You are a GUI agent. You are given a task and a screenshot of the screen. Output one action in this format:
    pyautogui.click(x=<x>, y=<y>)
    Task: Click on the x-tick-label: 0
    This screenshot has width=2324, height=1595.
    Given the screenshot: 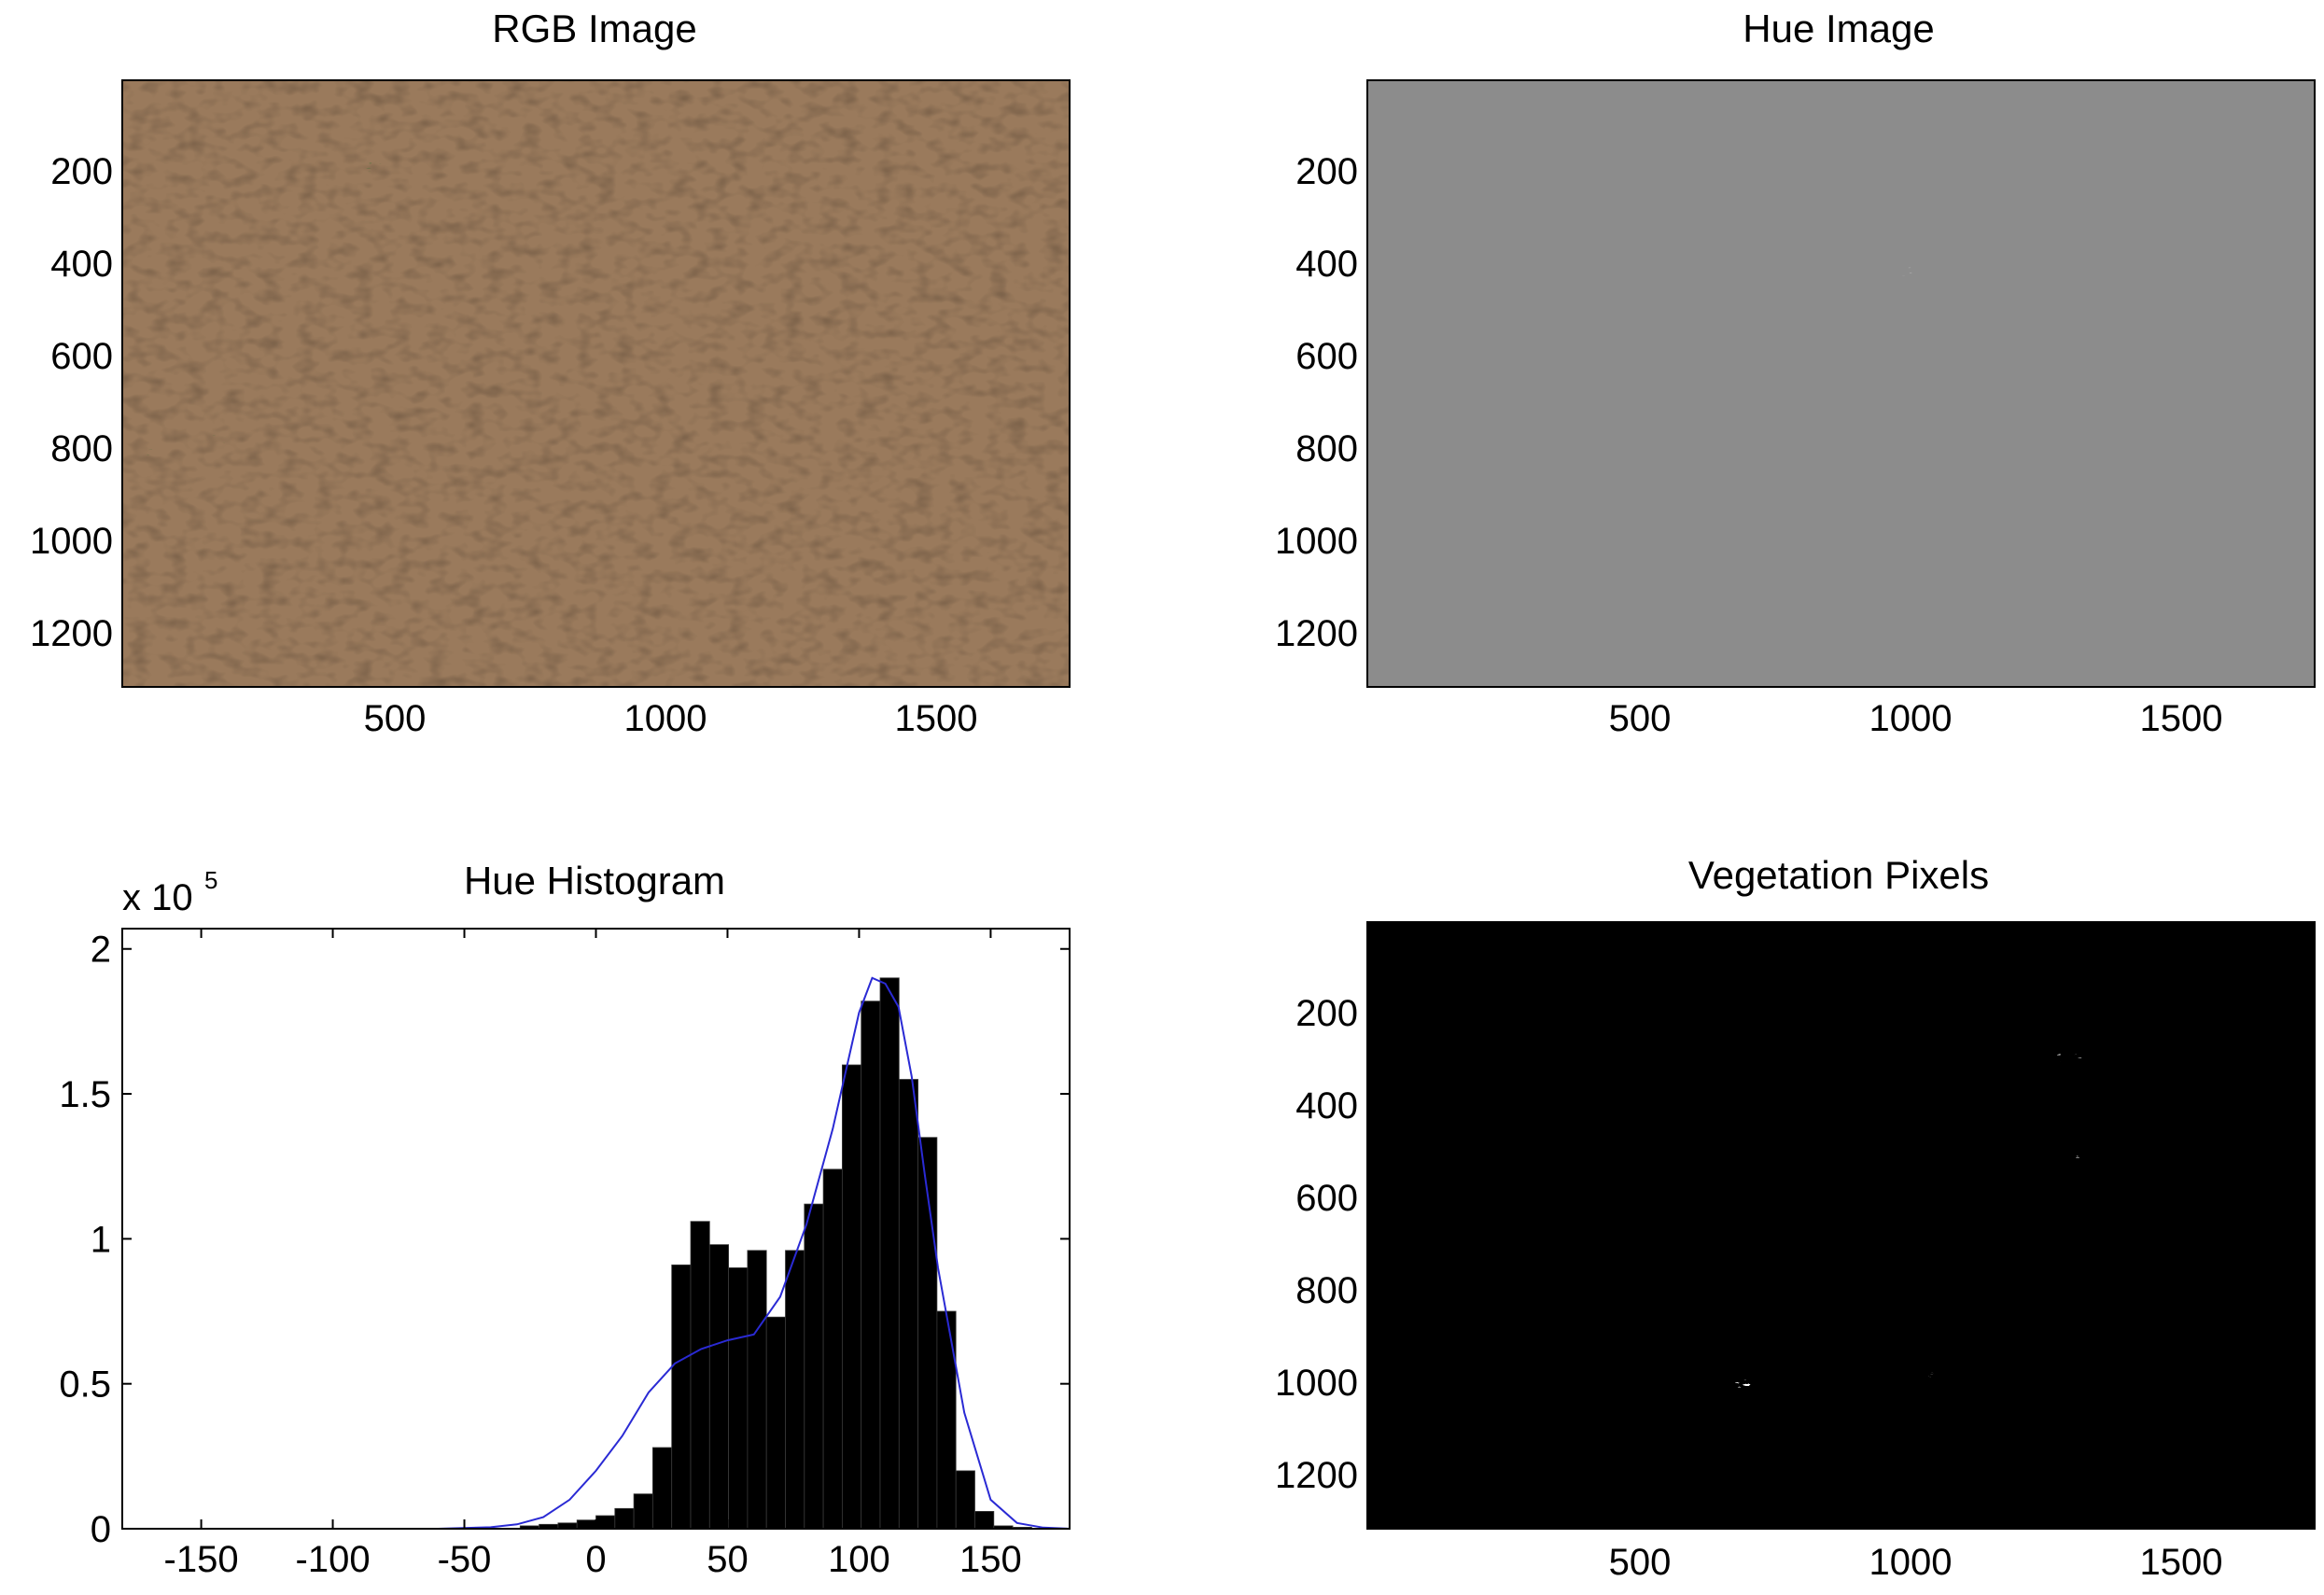 What is the action you would take?
    pyautogui.click(x=595, y=1560)
    